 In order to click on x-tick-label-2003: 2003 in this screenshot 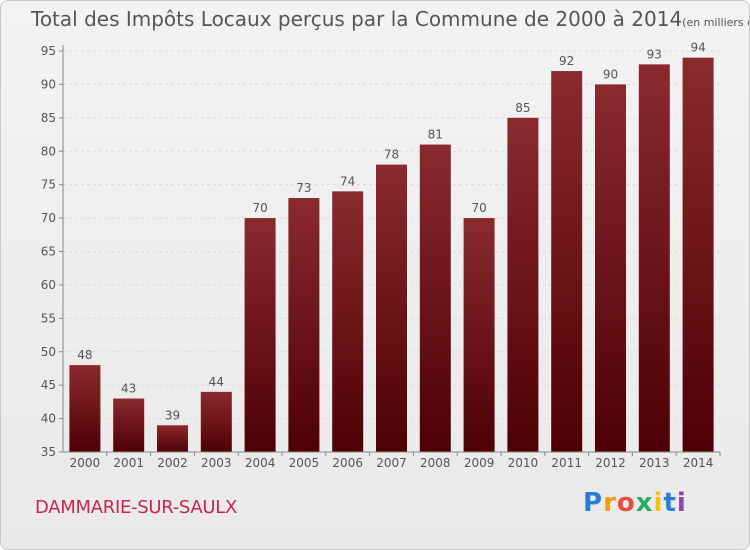, I will do `click(216, 463)`.